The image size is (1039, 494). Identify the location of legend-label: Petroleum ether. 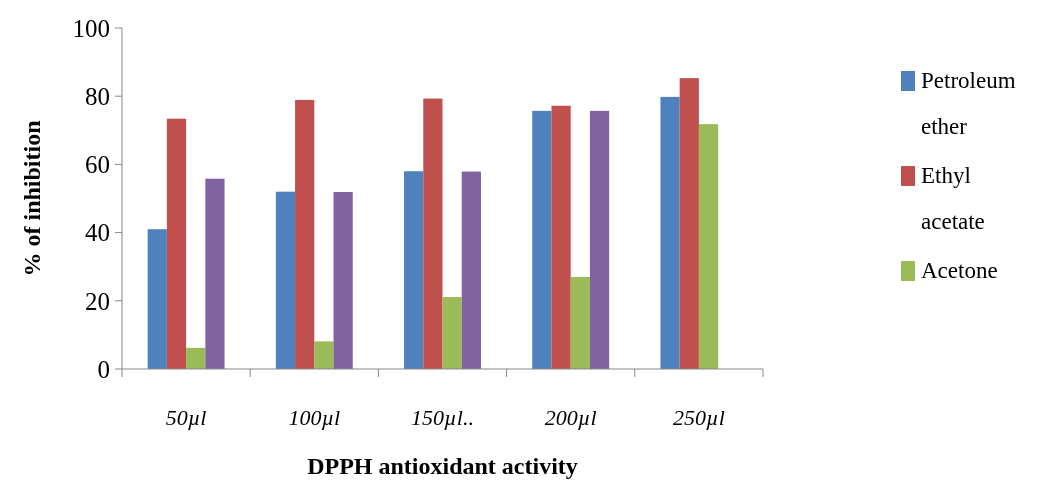
(968, 103).